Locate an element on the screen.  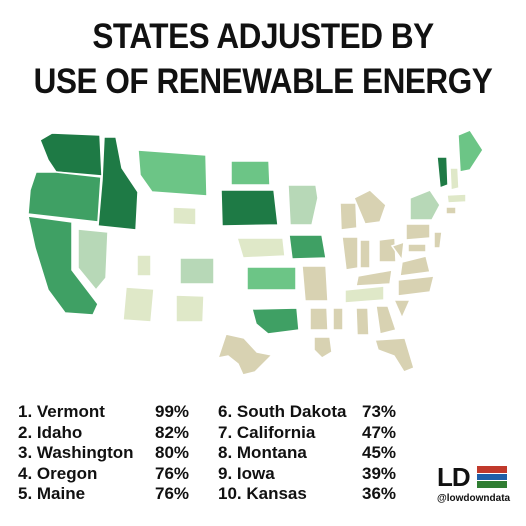
state-west-virginia is located at coordinates (397, 251).